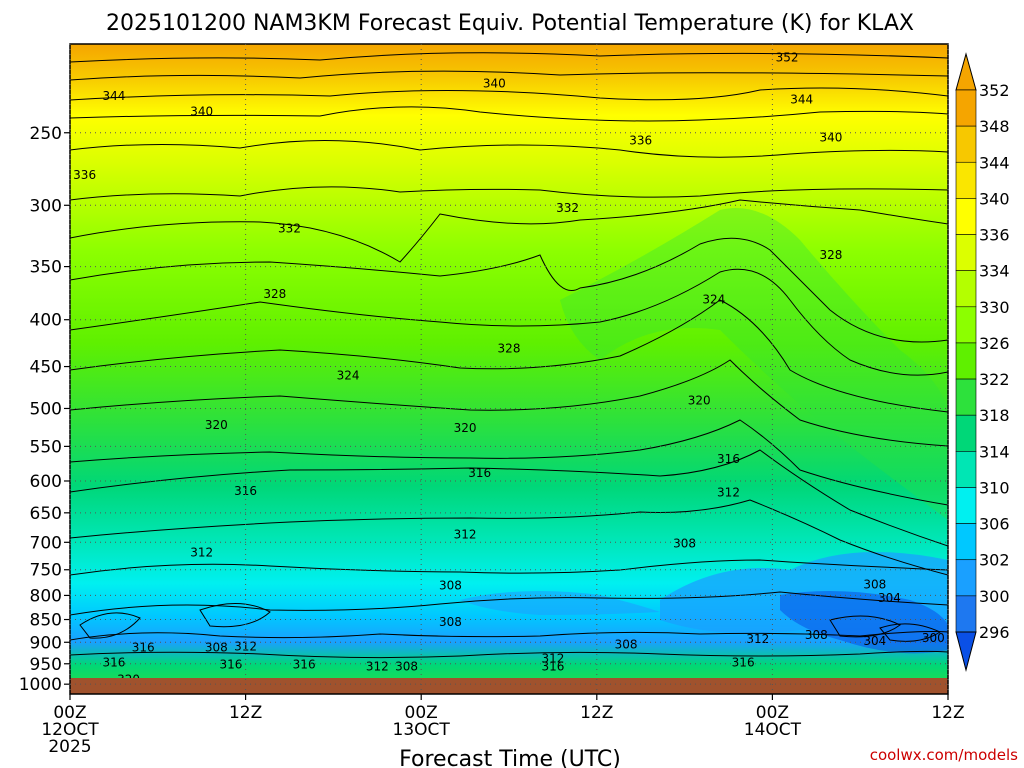 The width and height of the screenshot is (1024, 768). What do you see at coordinates (46, 368) in the screenshot?
I see `y-tick-label: 450` at bounding box center [46, 368].